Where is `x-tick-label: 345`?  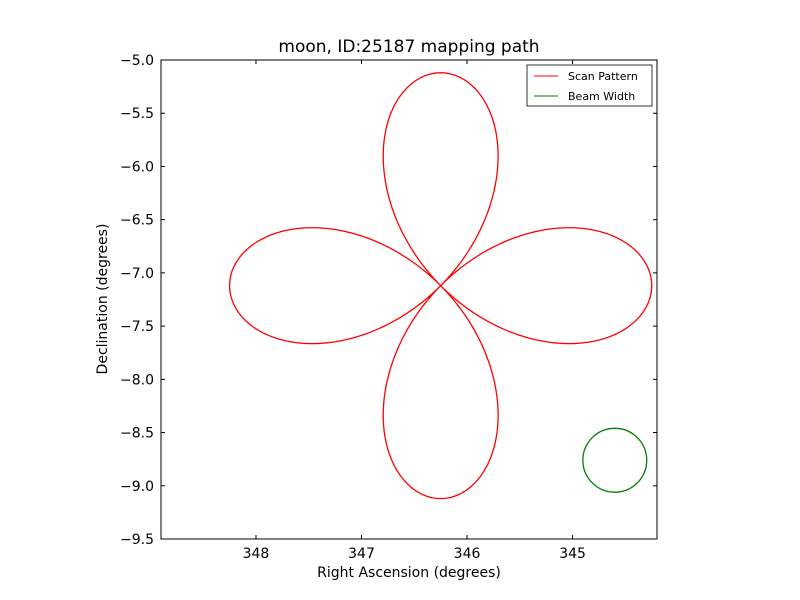
x-tick-label: 345 is located at coordinates (572, 554).